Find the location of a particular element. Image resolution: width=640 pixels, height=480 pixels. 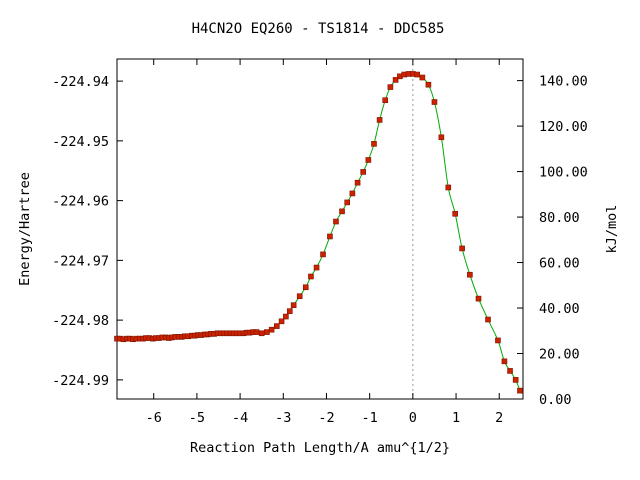

y-tick-label: -224.96 is located at coordinates (80, 202).